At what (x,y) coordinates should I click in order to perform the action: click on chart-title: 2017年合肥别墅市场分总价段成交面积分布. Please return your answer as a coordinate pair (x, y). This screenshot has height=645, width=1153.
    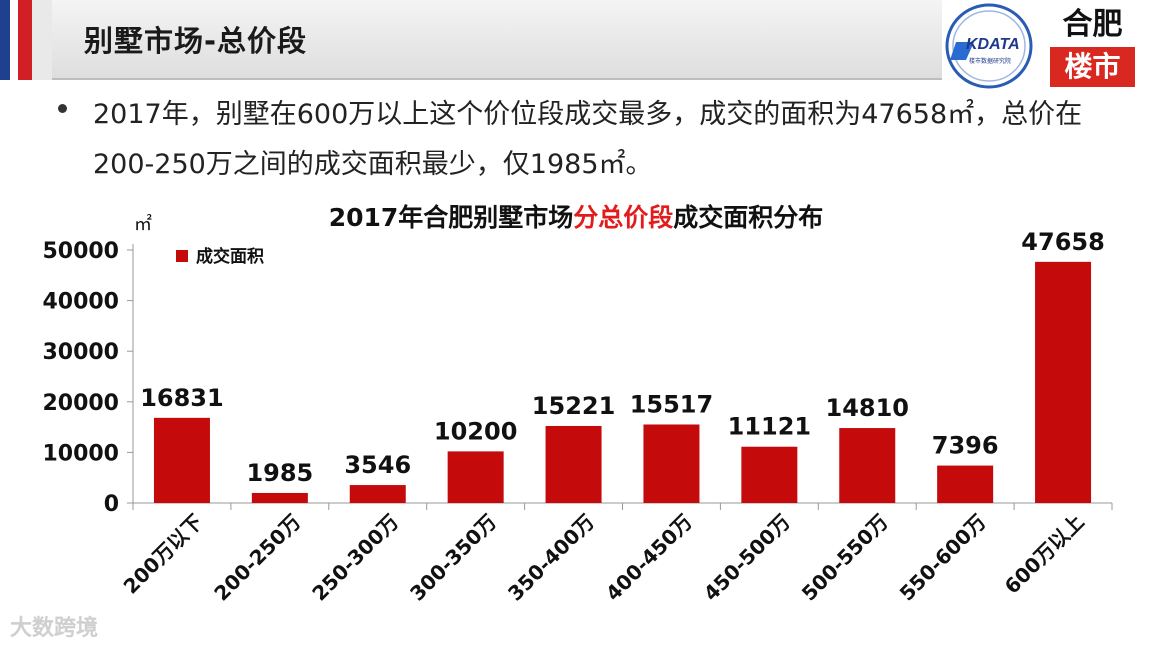
    Looking at the image, I should click on (576, 217).